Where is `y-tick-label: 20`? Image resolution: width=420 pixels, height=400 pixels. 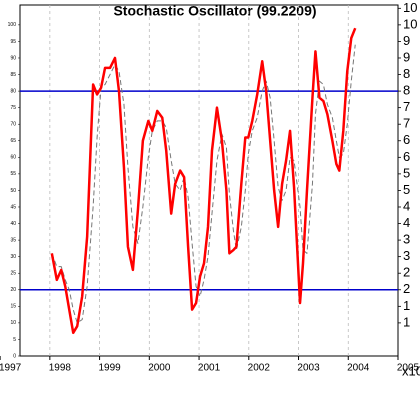
y-tick-label: 20 is located at coordinates (13, 290).